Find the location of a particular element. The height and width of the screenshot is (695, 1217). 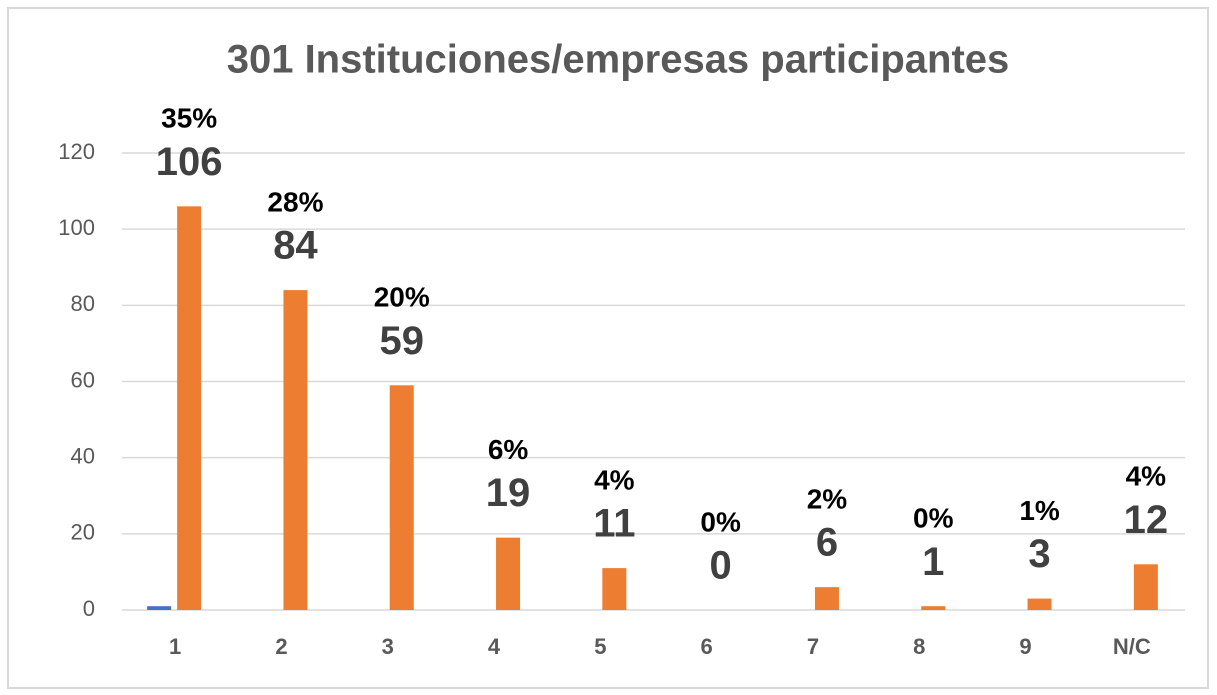

x-tick-label: 9 is located at coordinates (1025, 646).